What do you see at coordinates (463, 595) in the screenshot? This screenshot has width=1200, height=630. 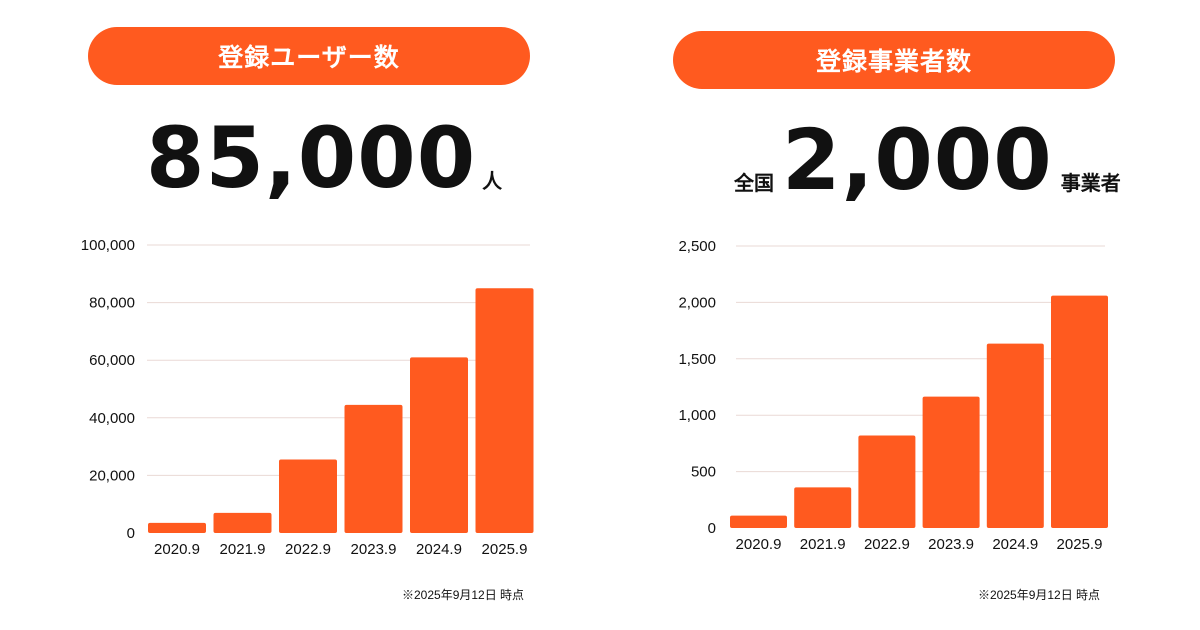 I see `users-date-note: ※2025年9月12日 時点` at bounding box center [463, 595].